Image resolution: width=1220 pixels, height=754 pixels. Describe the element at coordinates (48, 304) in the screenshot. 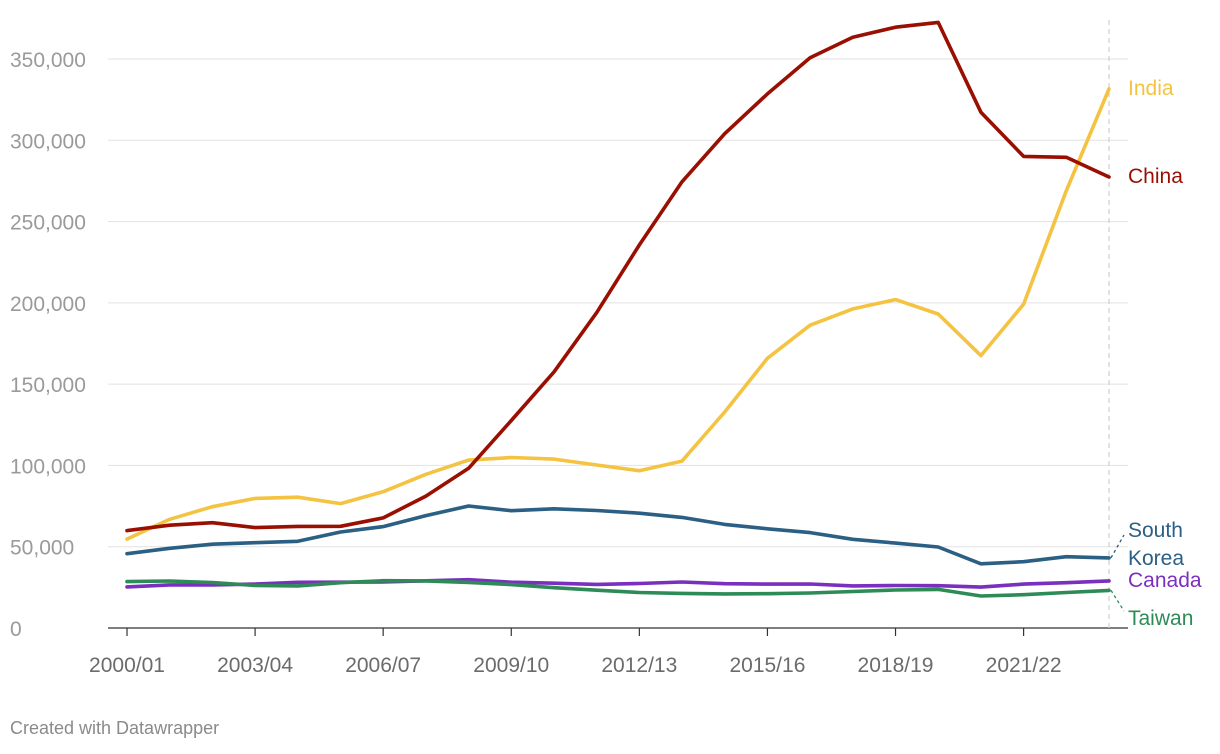

I see `y-tick-label: 200,000` at that location.